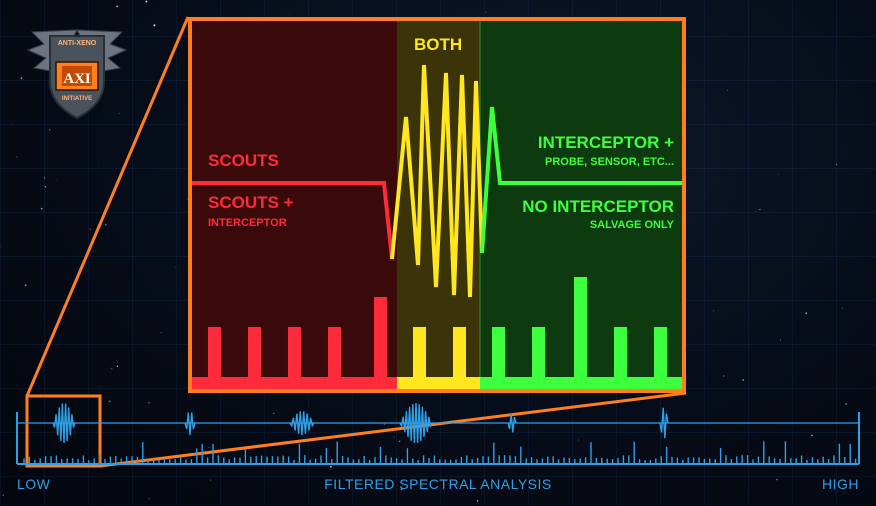  Describe the element at coordinates (581, 383) in the screenshot. I see `base-band-green` at that location.